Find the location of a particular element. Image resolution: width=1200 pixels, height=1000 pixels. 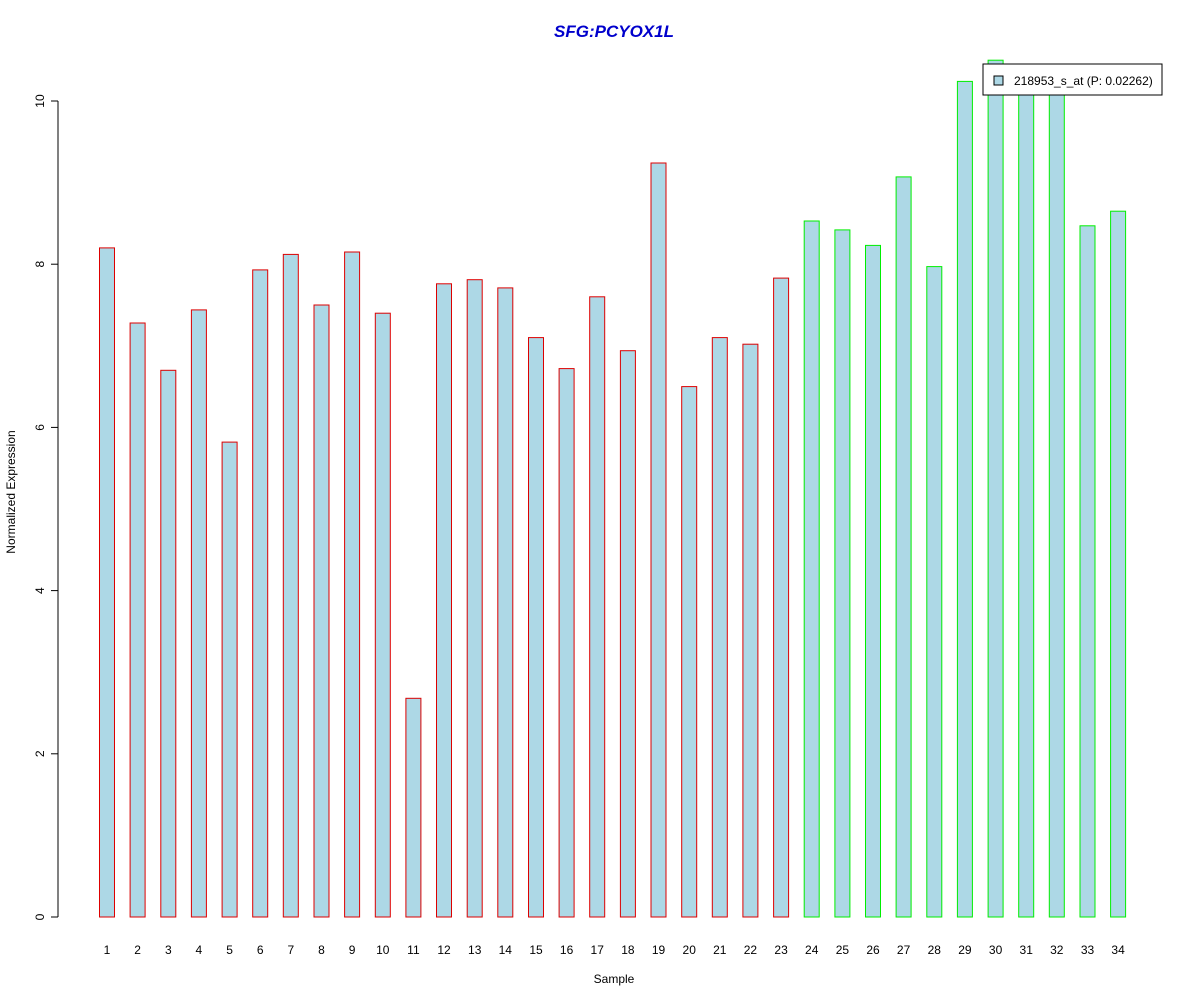

x-tick-label: 19 is located at coordinates (659, 950).